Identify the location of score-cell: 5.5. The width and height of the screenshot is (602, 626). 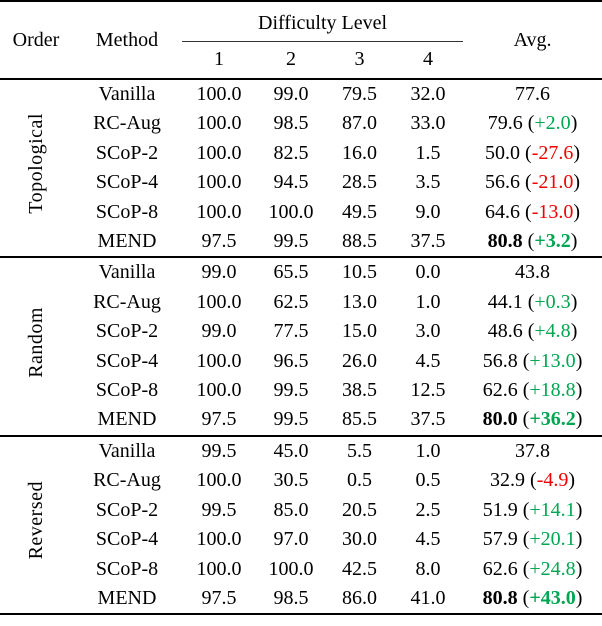
(359, 450).